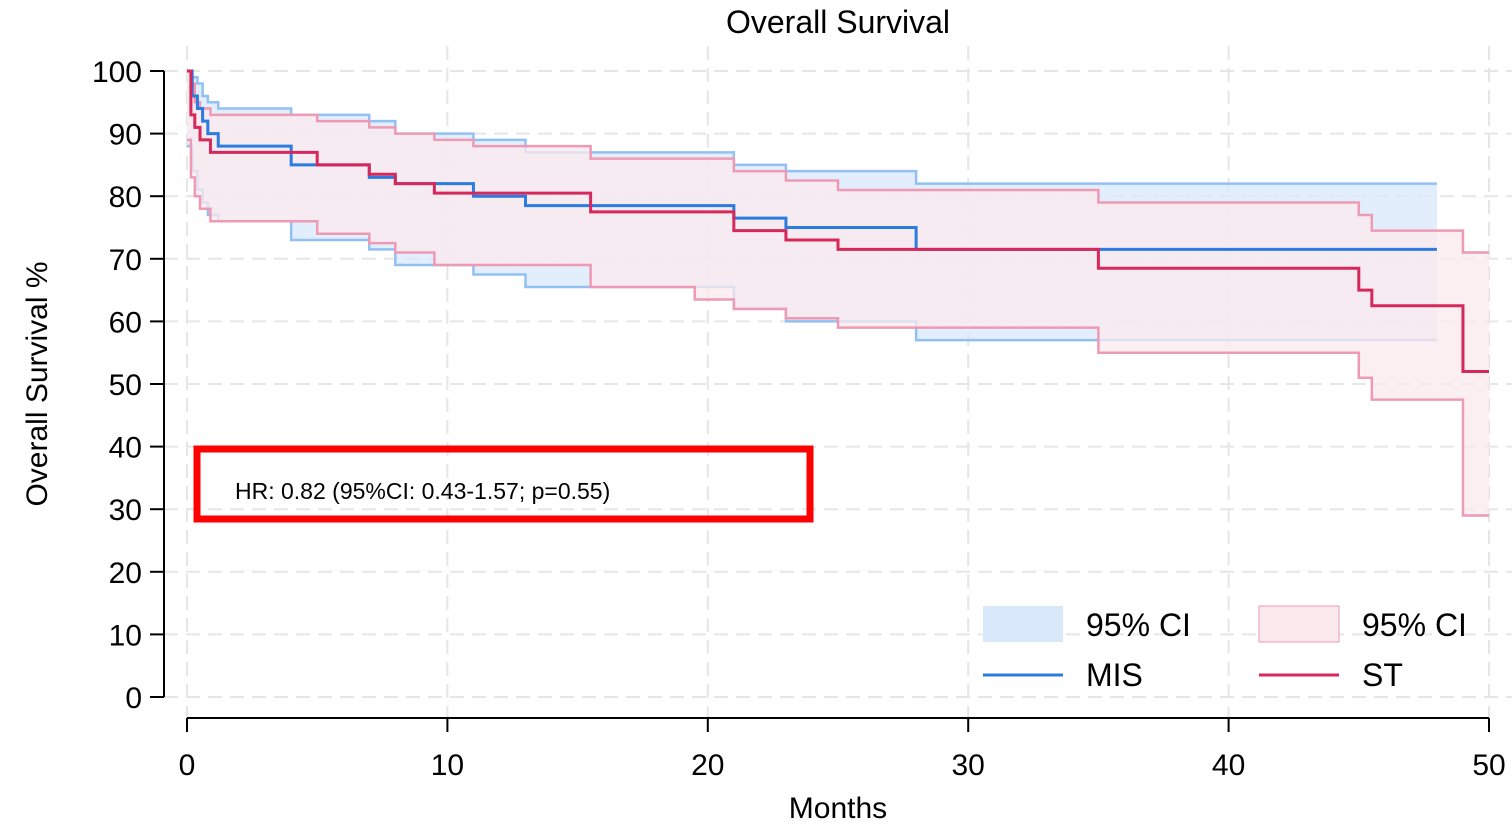 The height and width of the screenshot is (829, 1512). What do you see at coordinates (1488, 765) in the screenshot?
I see `x-tick-label: 50` at bounding box center [1488, 765].